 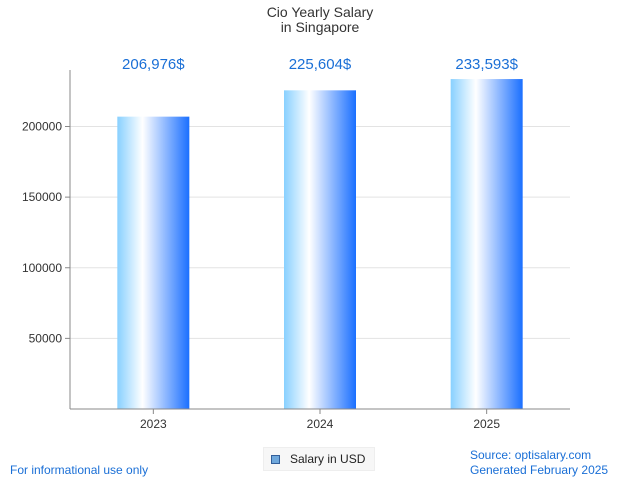 I want to click on bar-2024, so click(x=320, y=249).